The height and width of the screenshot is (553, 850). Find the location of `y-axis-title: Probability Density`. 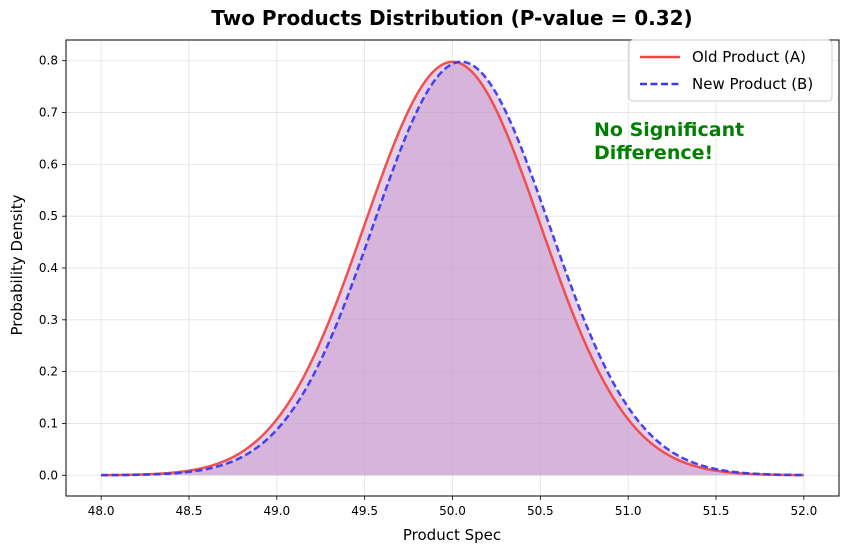

y-axis-title: Probability Density is located at coordinates (17, 264).